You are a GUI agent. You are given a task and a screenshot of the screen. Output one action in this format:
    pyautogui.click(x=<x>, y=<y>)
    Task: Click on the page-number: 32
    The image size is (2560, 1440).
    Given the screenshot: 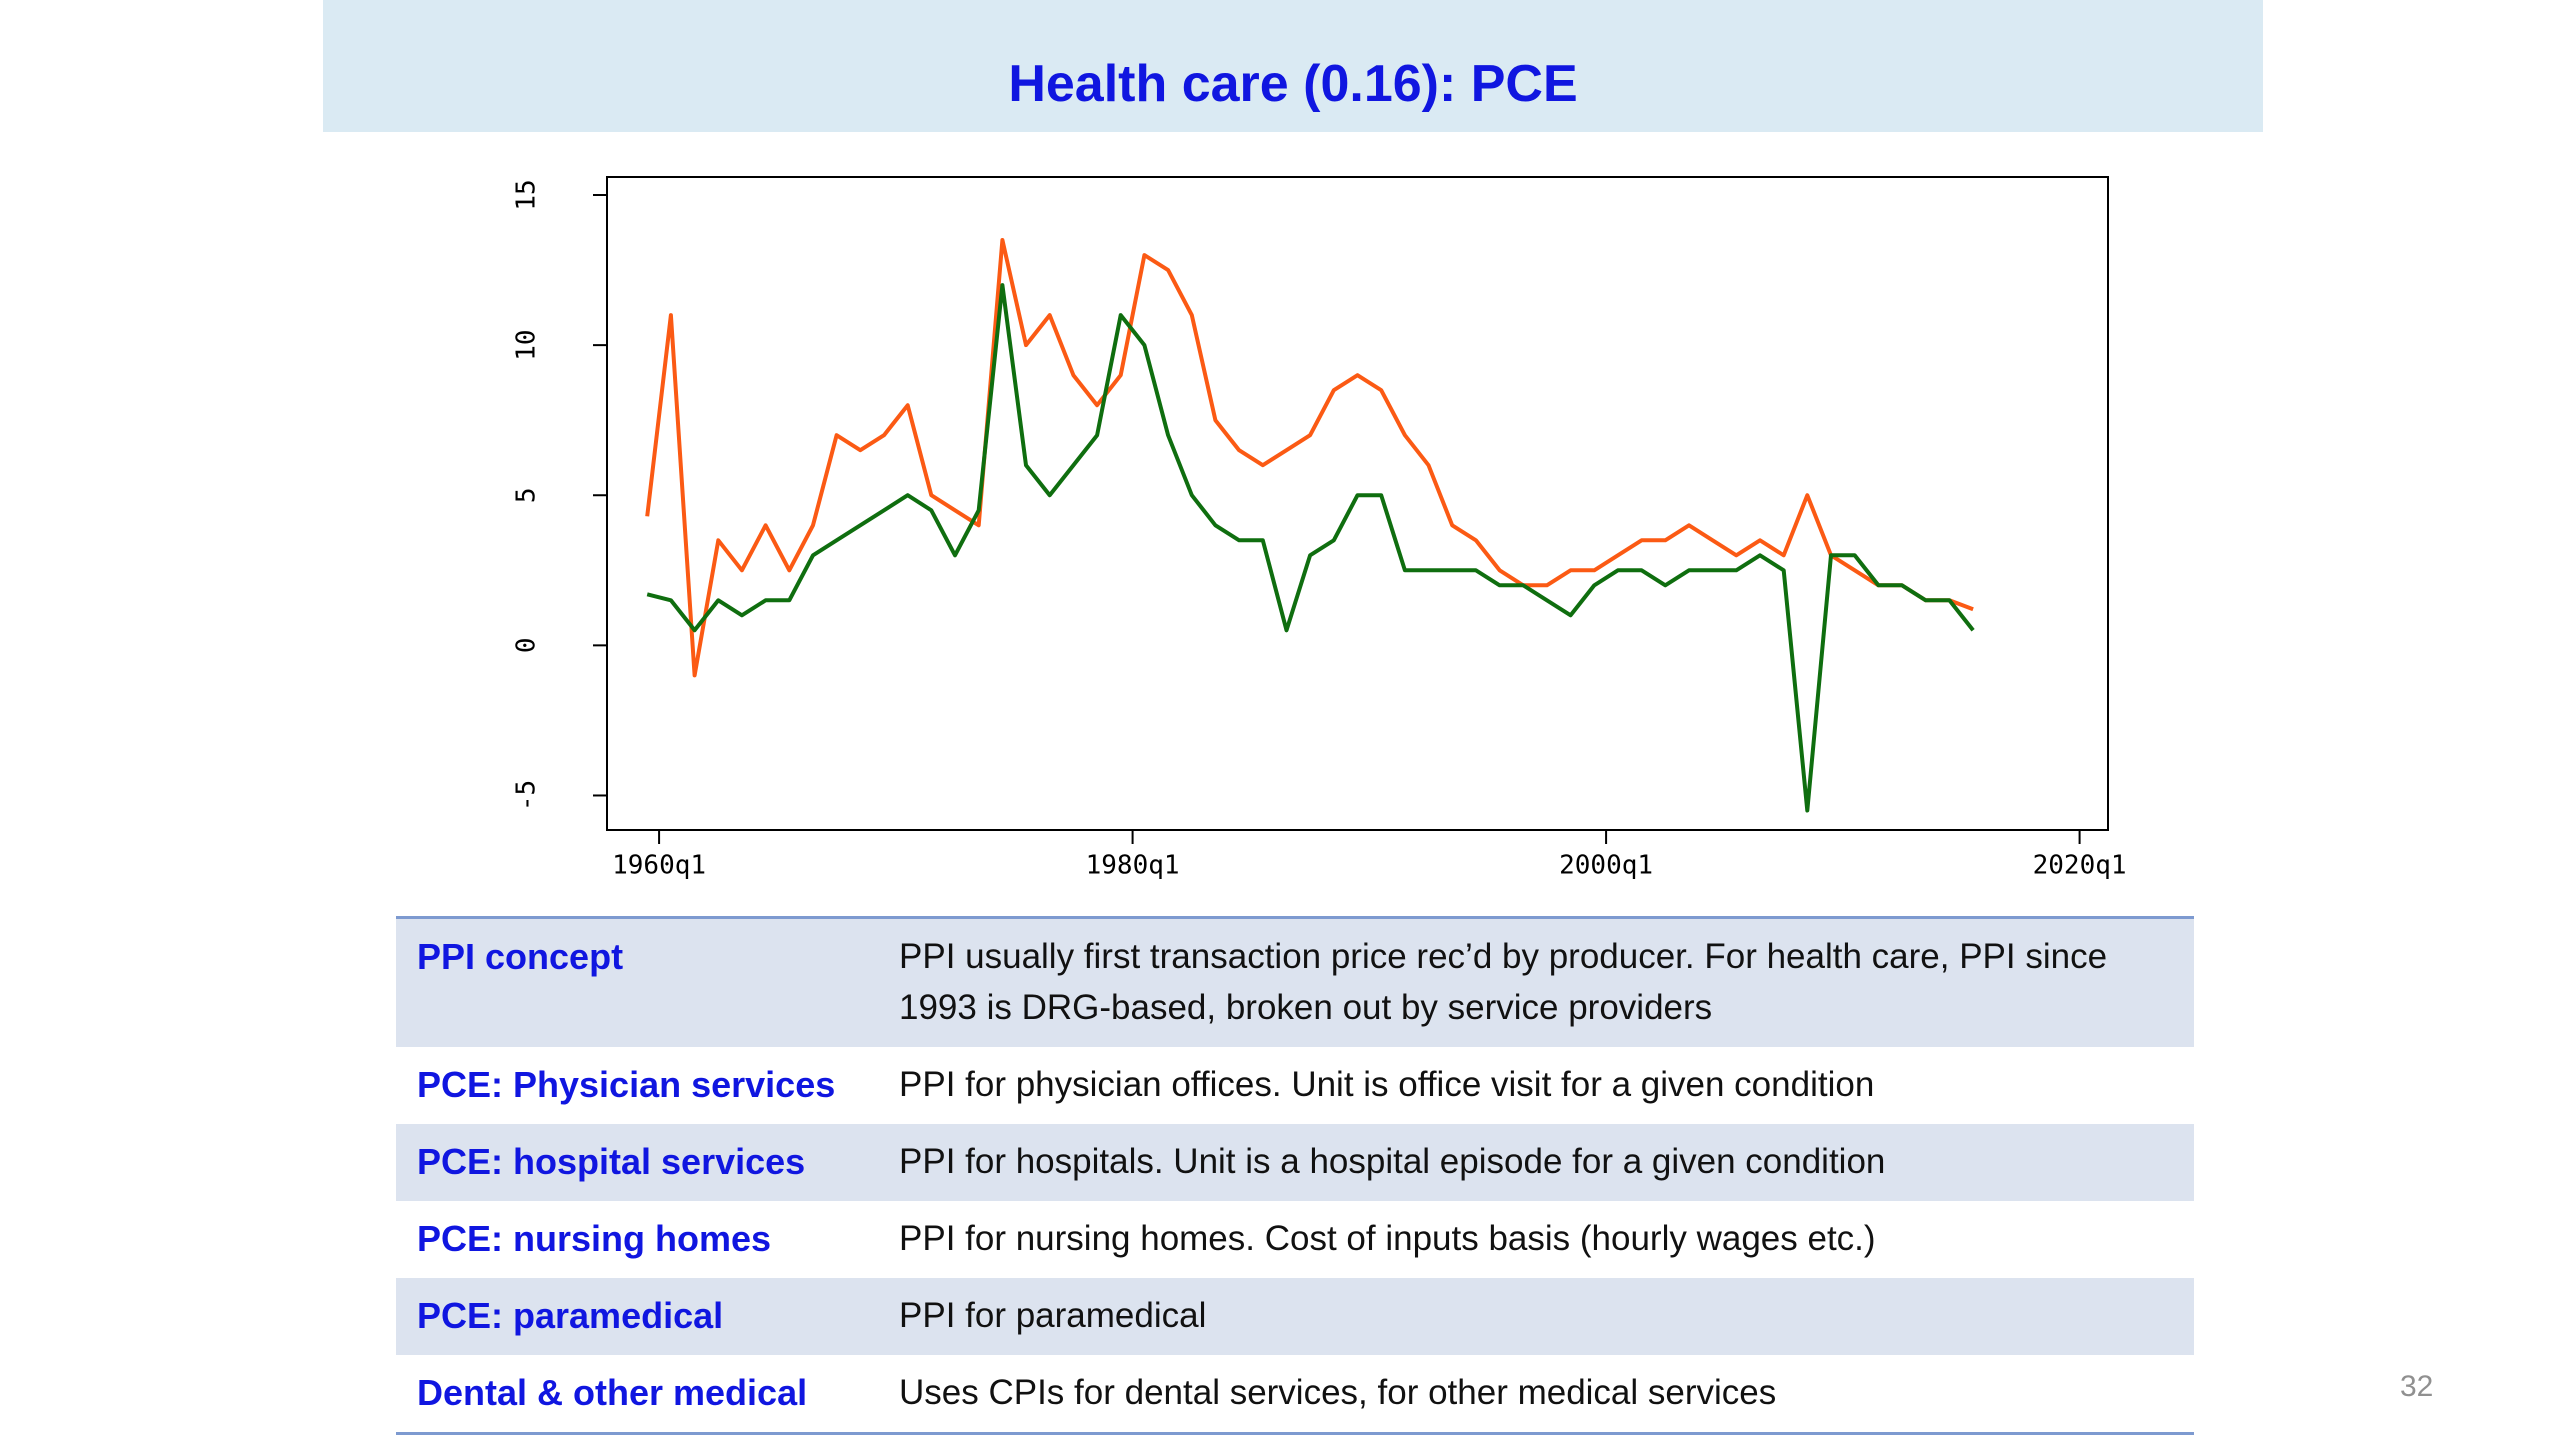 What is the action you would take?
    pyautogui.click(x=2417, y=1386)
    